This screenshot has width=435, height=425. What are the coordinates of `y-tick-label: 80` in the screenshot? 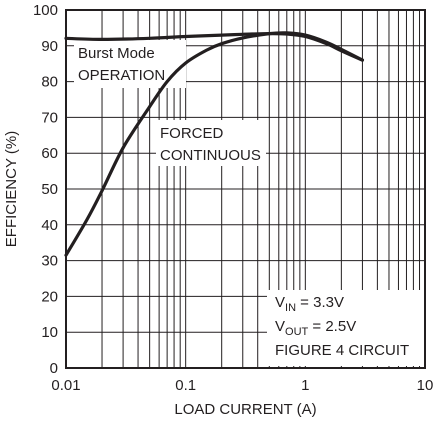 It's located at (49, 82).